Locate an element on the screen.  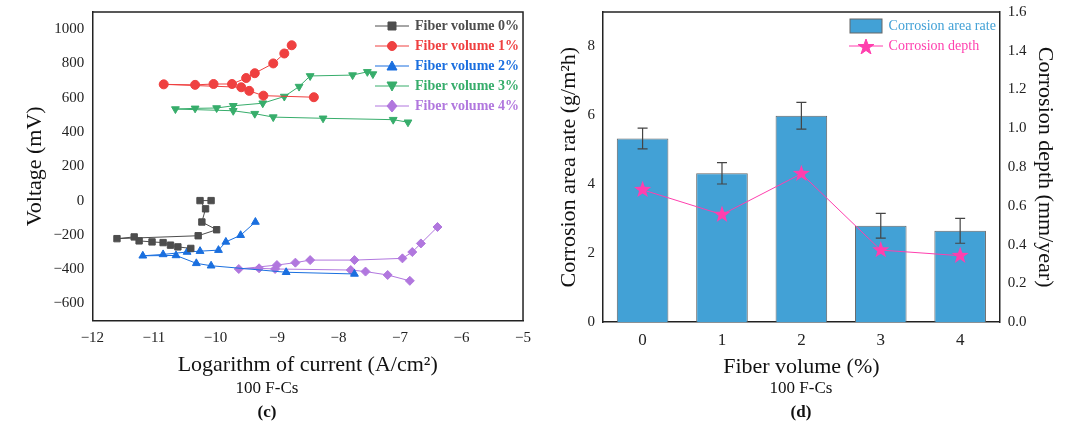
x-axis-title: Logarithm of current (A/cm²) is located at coordinates (307, 363).